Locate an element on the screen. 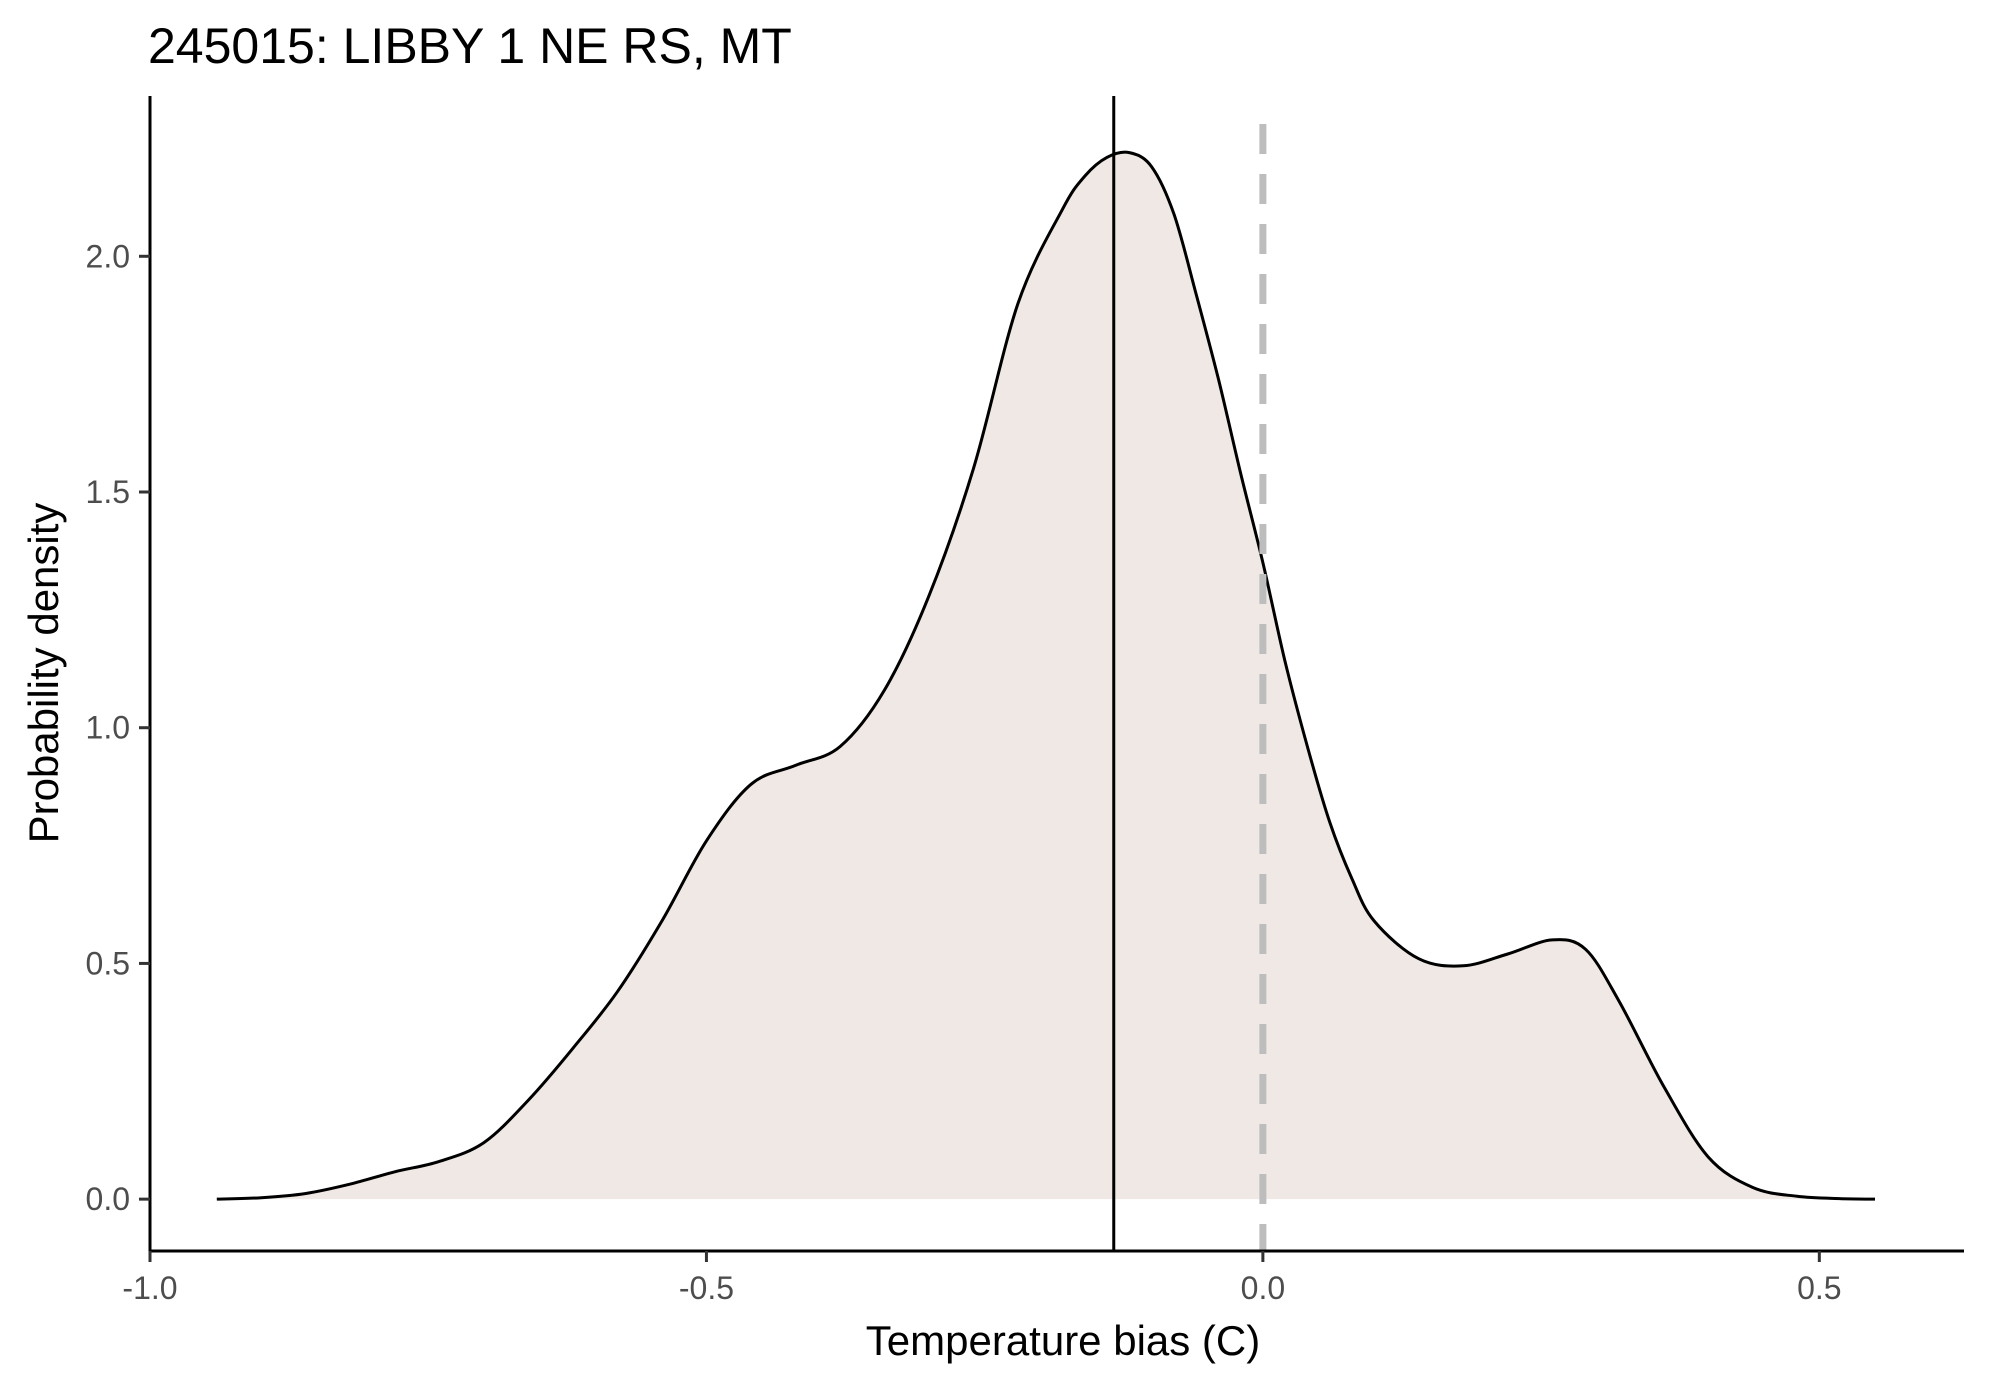 This screenshot has width=1990, height=1384. x-tick-label: -1.0 is located at coordinates (149, 1288).